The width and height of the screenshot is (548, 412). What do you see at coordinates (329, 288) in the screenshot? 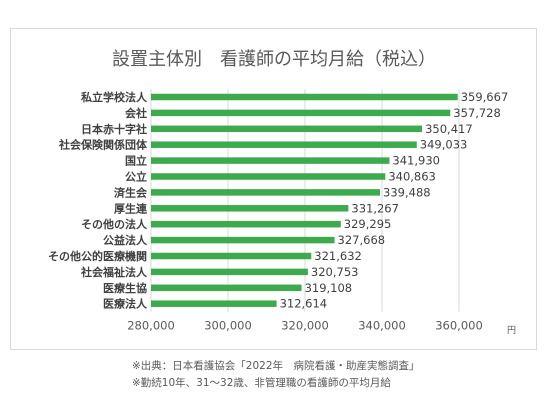
I see `value-label: 319,108` at bounding box center [329, 288].